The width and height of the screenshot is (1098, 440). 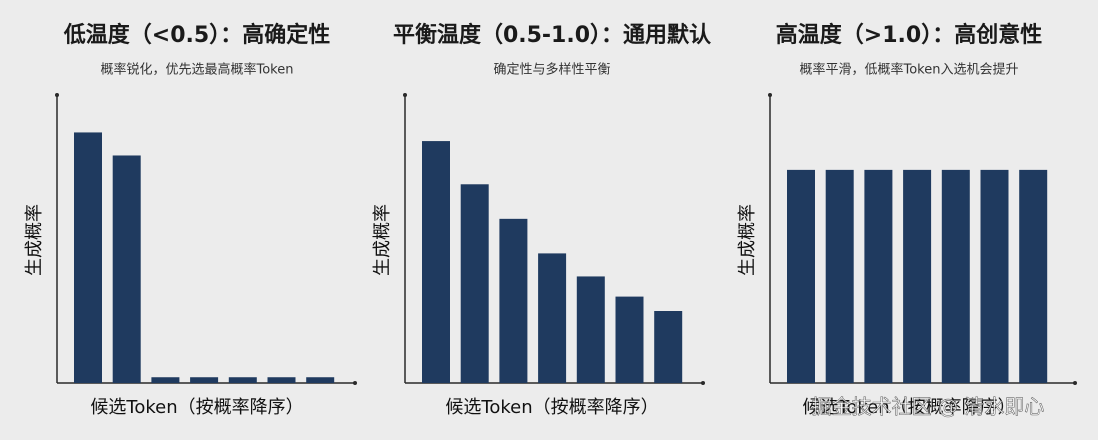 I want to click on watermark: 掘金技术社区 @ 清水即心, so click(x=928, y=407).